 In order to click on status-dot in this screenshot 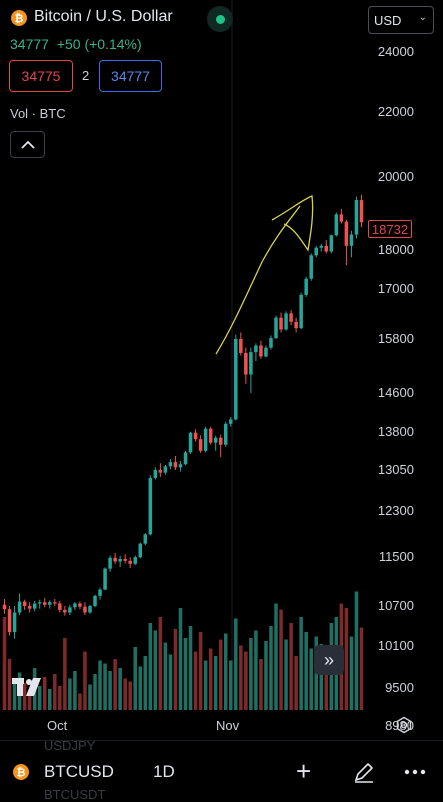, I will do `click(220, 19)`.